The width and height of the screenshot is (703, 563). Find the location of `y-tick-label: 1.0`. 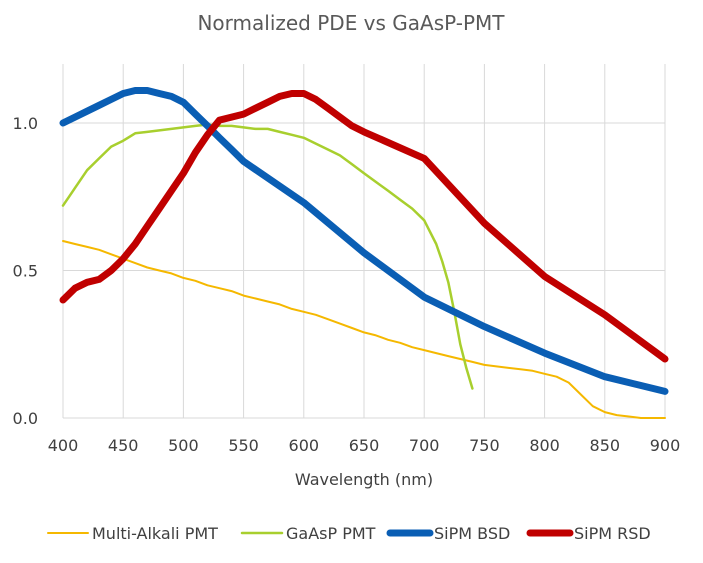

y-tick-label: 1.0 is located at coordinates (25, 123).